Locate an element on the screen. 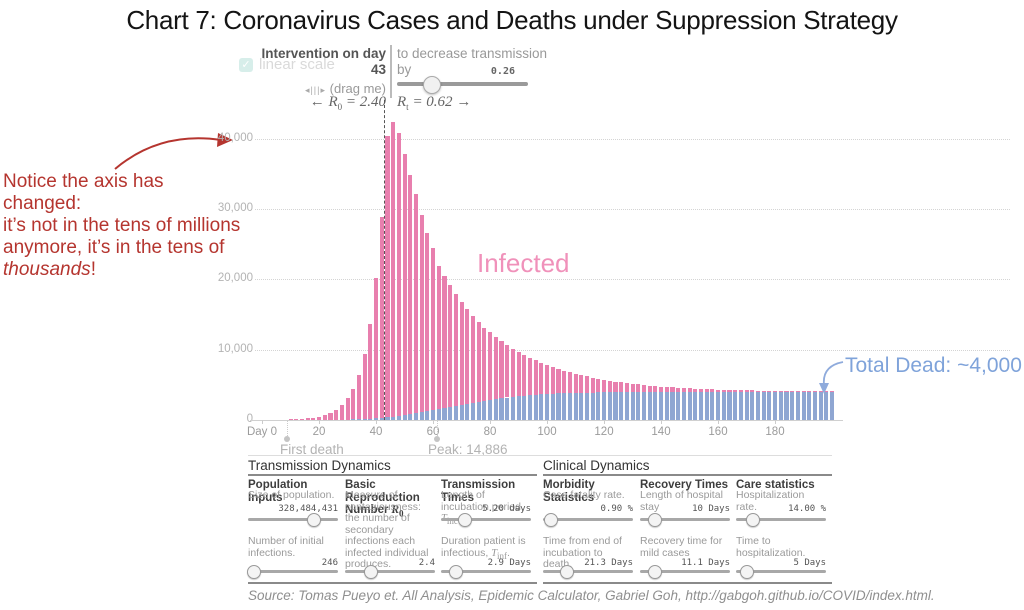 Image resolution: width=1024 pixels, height=610 pixels. peak-connector is located at coordinates (437, 428).